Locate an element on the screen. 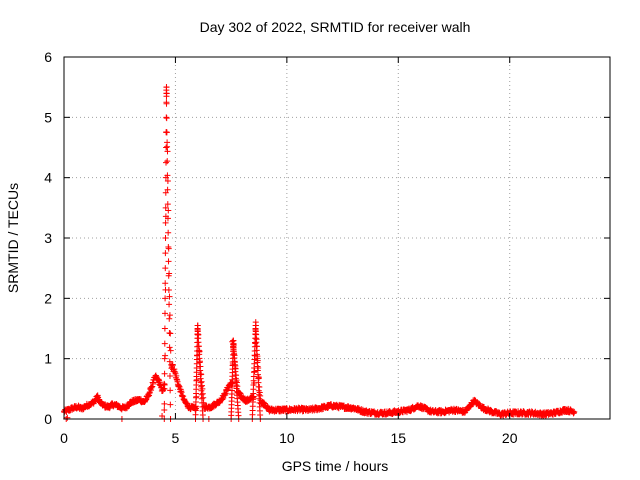  y-tick-label: 5 is located at coordinates (48, 117).